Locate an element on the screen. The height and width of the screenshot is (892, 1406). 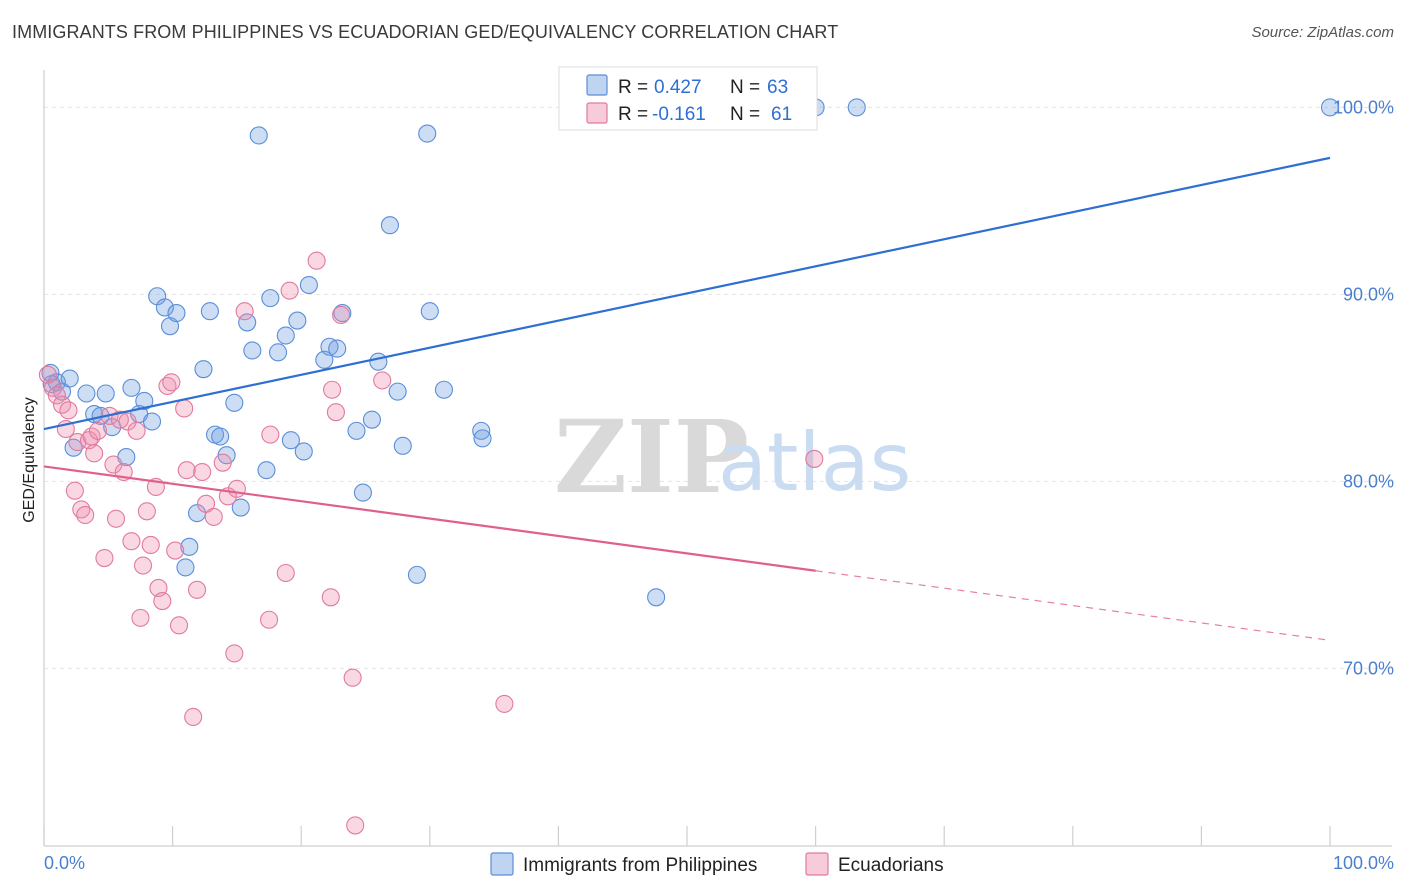
watermark-zip: ZIP is located at coordinates (651, 457).